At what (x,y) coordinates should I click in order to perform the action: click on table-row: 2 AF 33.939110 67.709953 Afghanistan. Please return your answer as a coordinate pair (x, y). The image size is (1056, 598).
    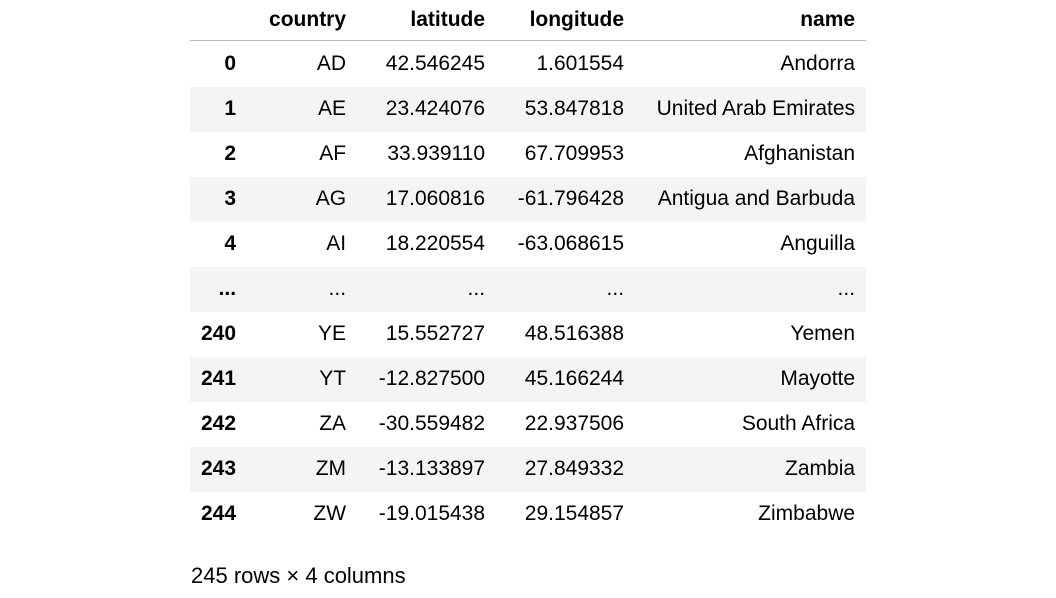
    Looking at the image, I should click on (528, 154).